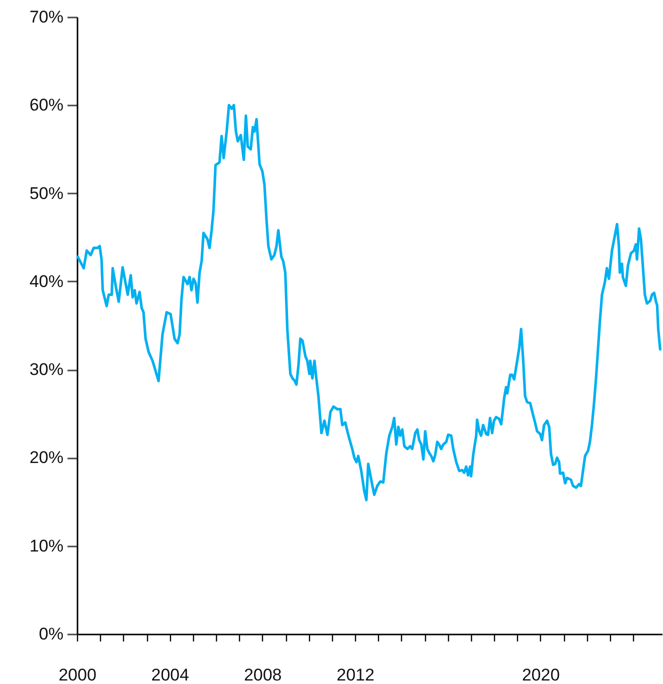  I want to click on y-tick-label: 50%, so click(46, 193).